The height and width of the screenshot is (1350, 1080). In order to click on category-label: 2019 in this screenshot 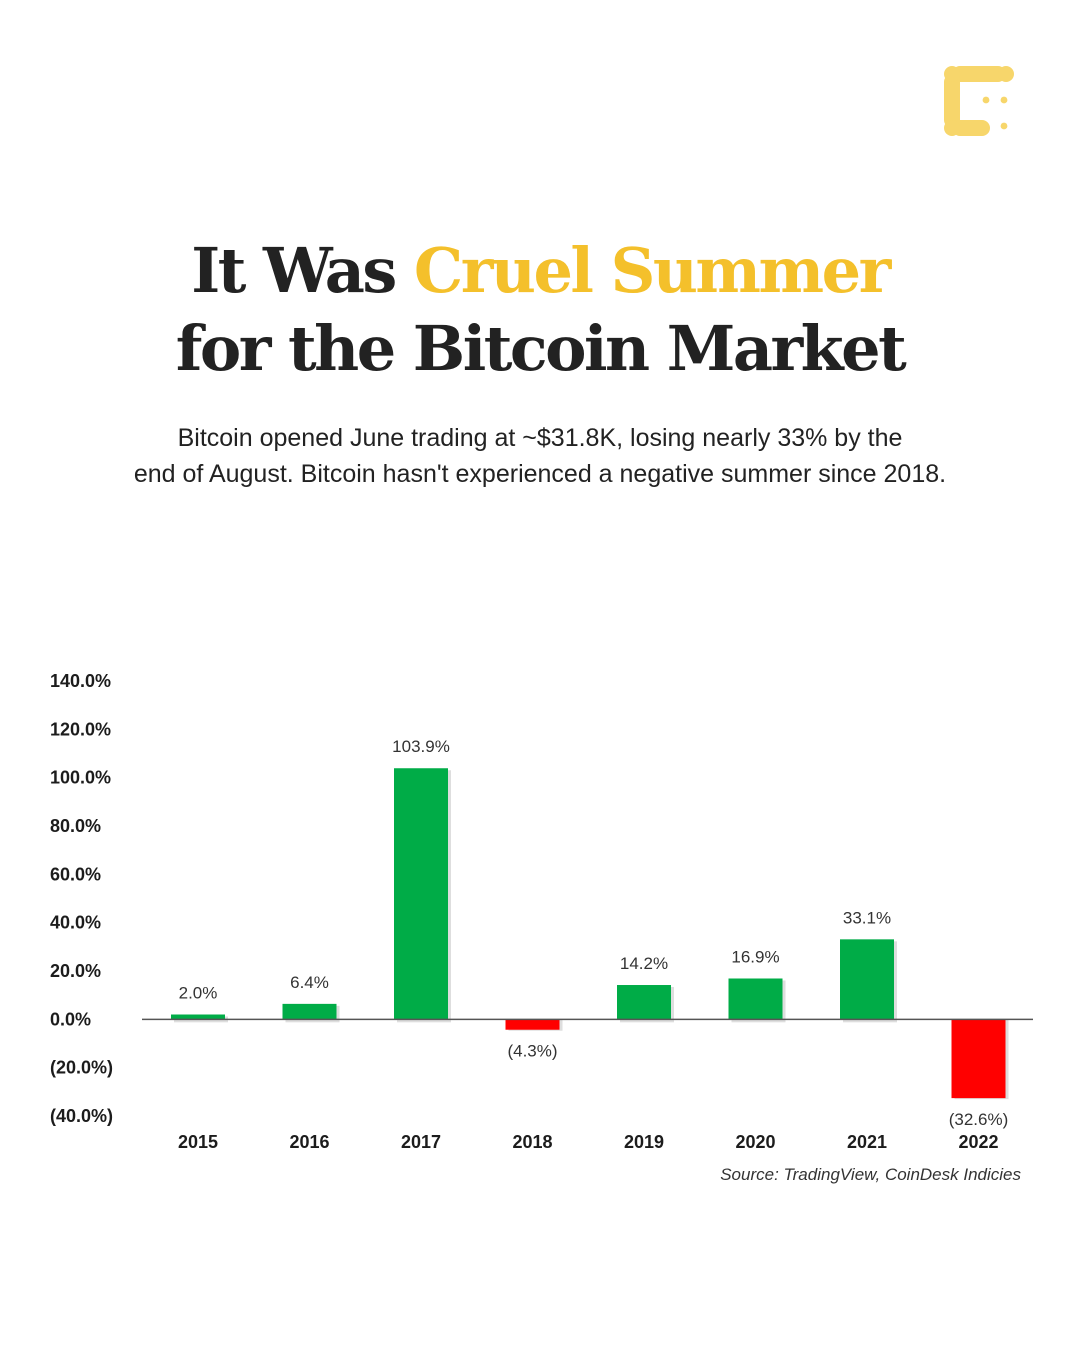, I will do `click(644, 1142)`.